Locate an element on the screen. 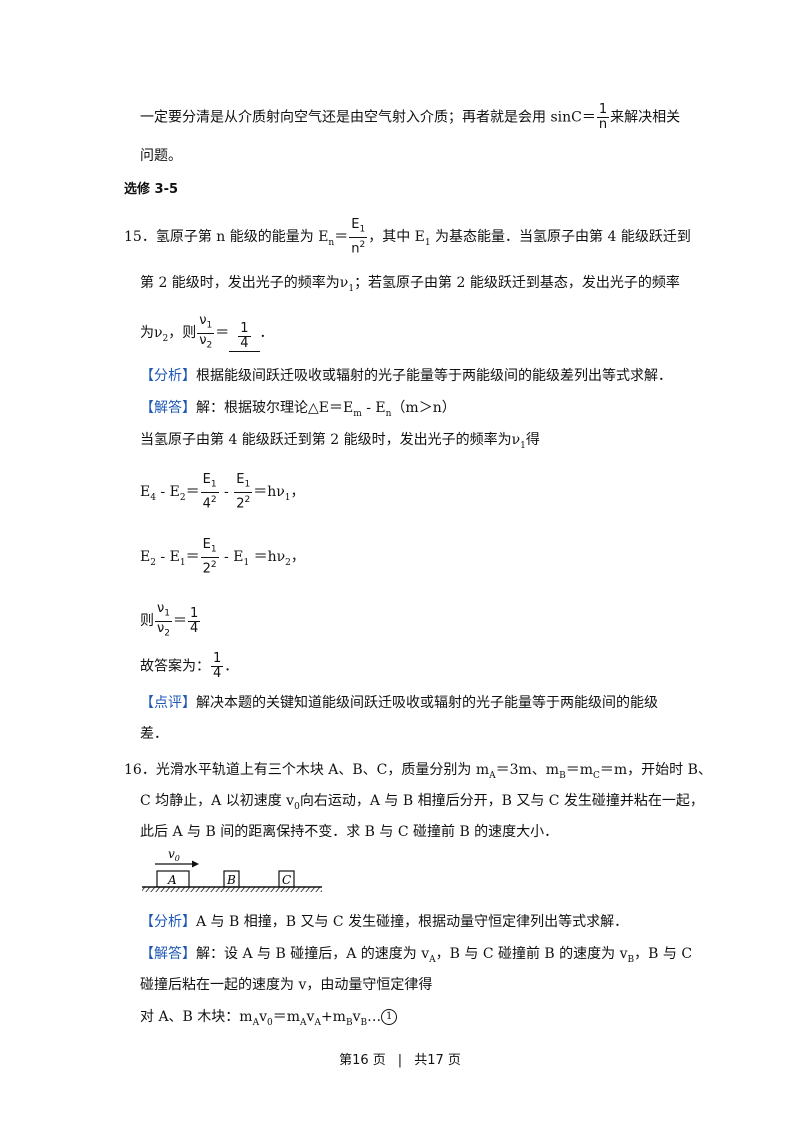  q16-analysis: 【分析】A 与 B 相撞，B 又与 C 发生碰撞，根据动量守恒定律列出等式求解． is located at coordinates (384, 922).